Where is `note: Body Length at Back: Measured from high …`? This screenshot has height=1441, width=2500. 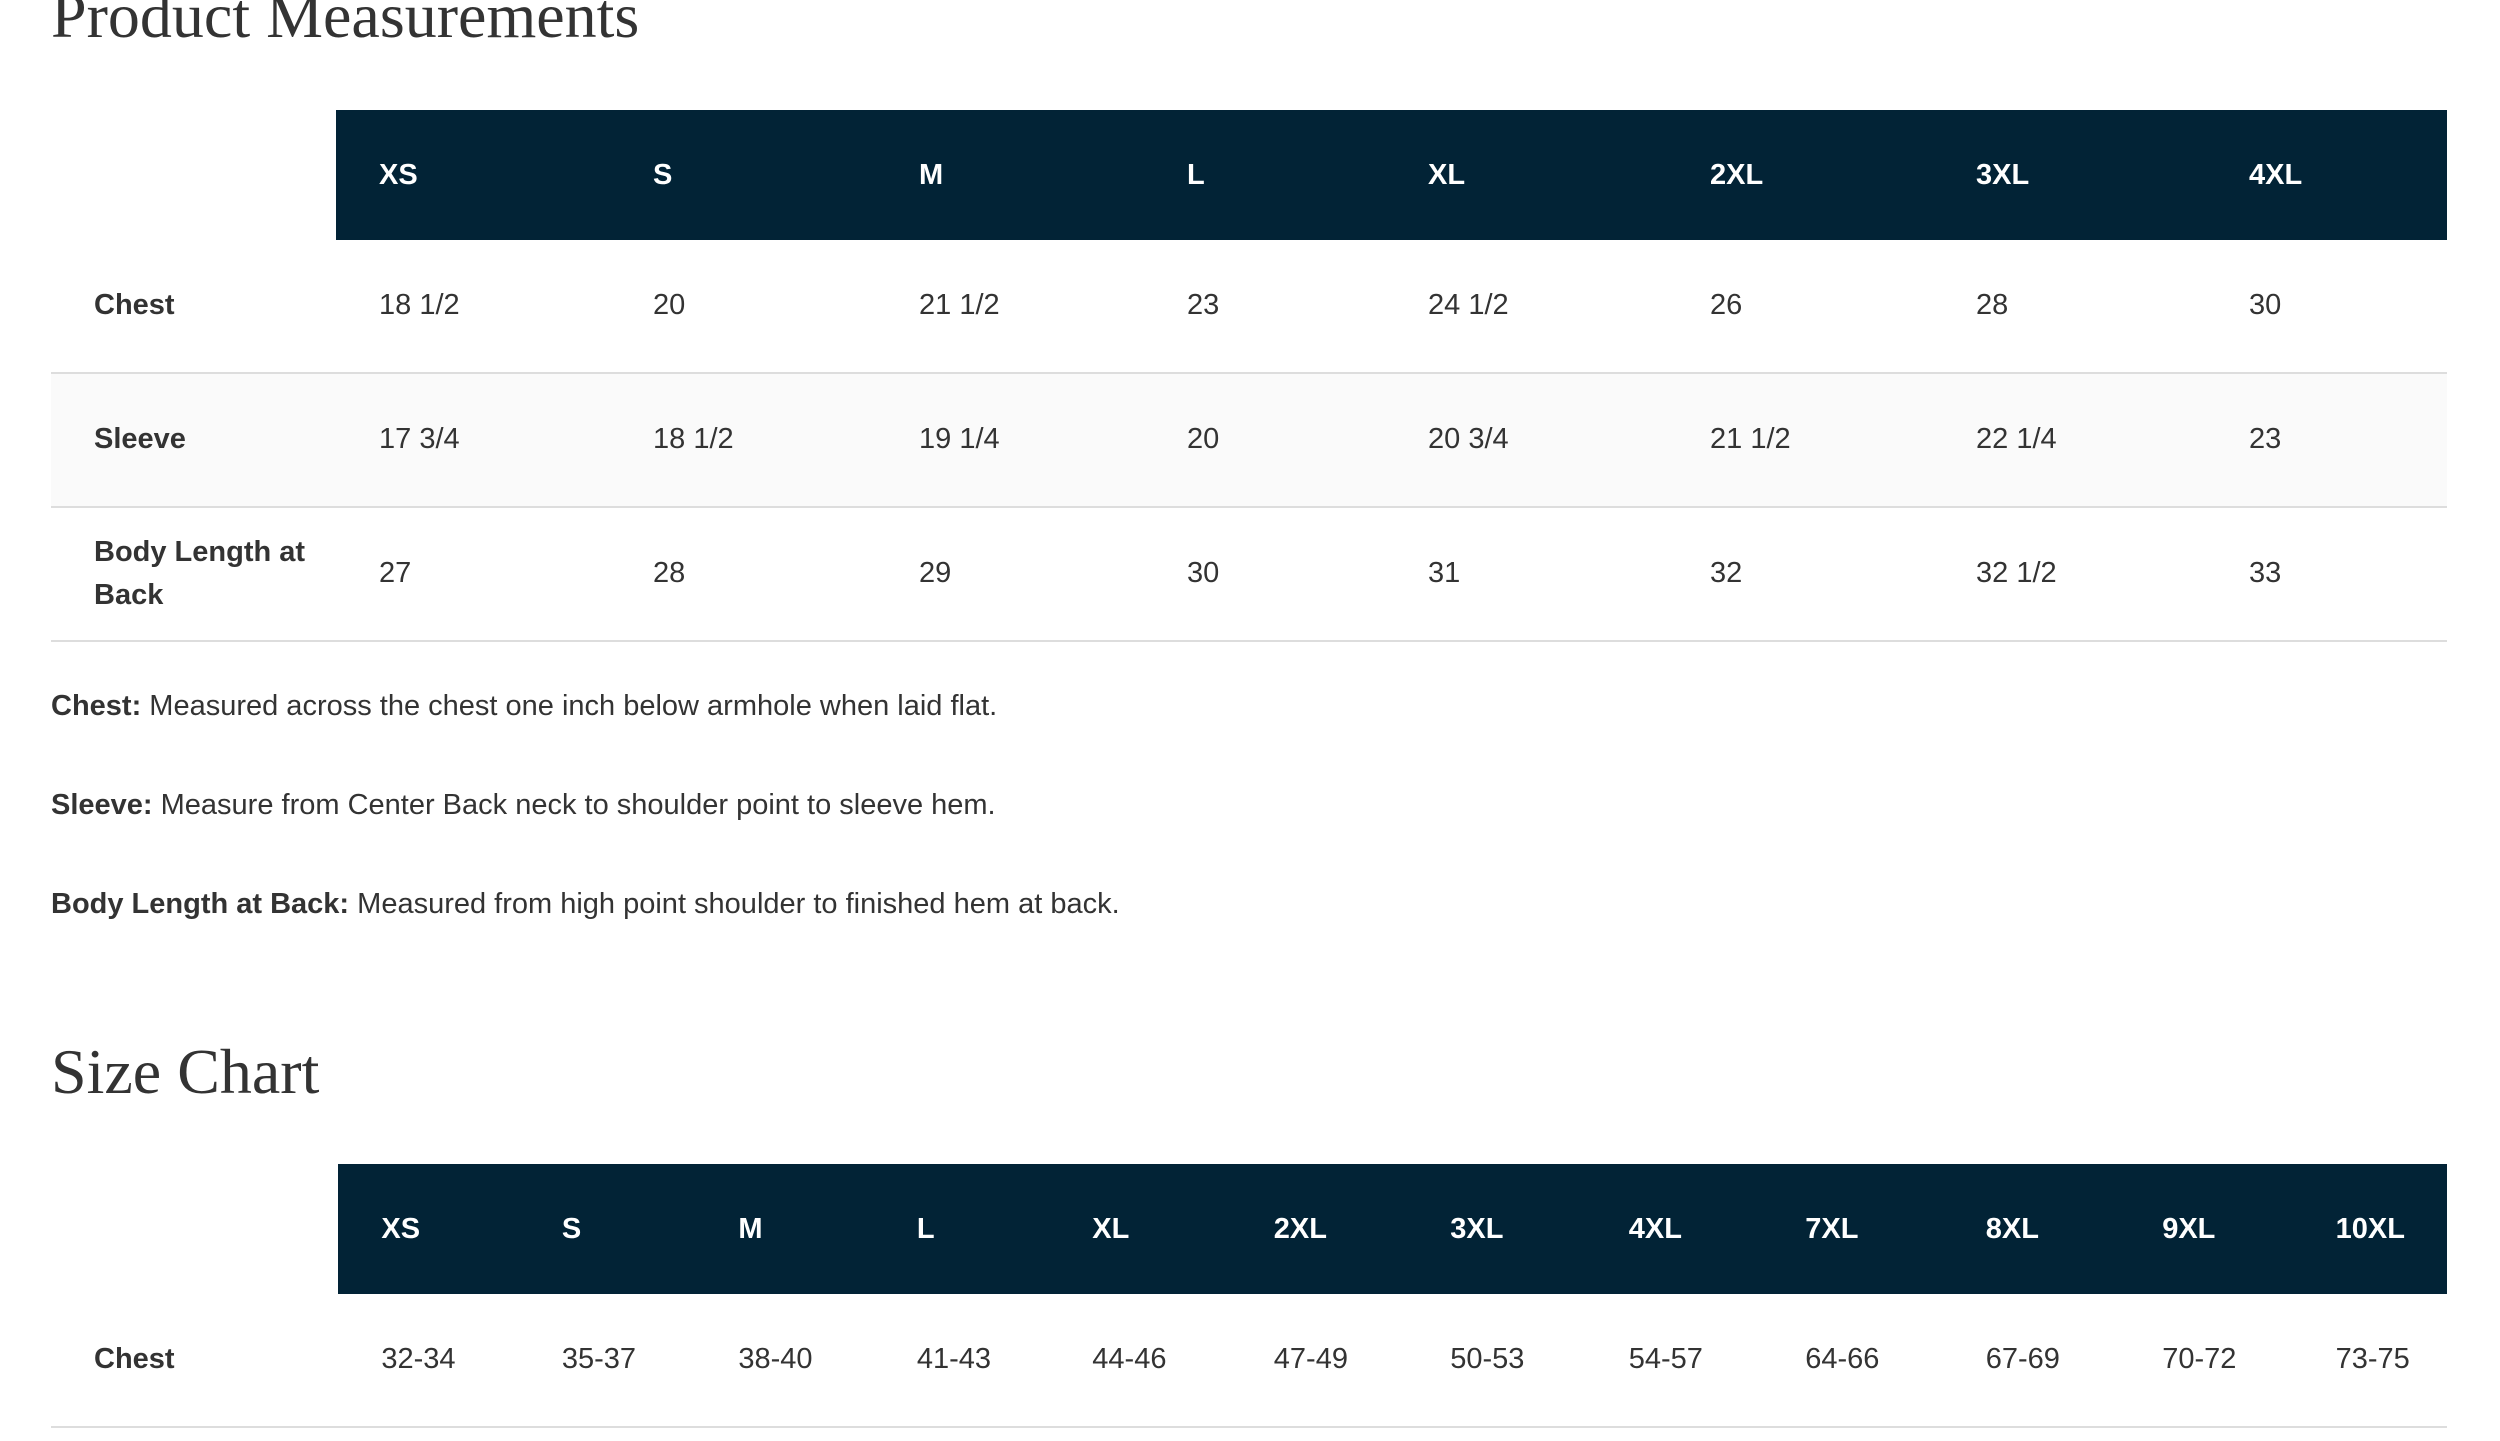 note: Body Length at Back: Measured from high … is located at coordinates (585, 904).